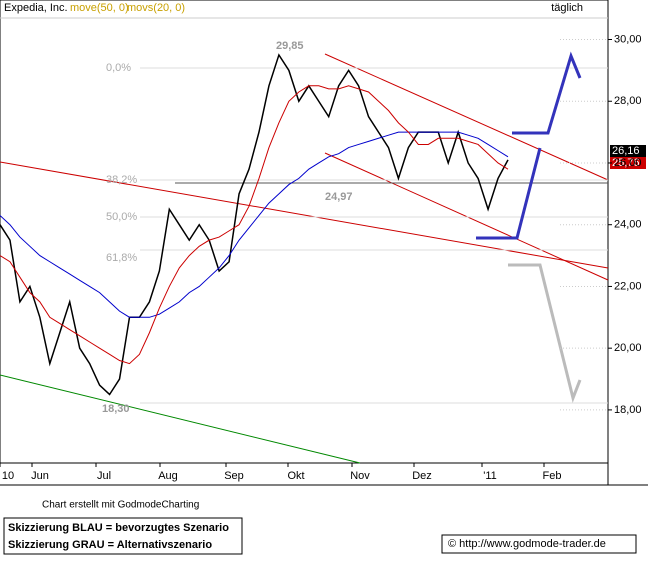 The image size is (648, 566). What do you see at coordinates (121, 217) in the screenshot?
I see `annotation: 50,0%` at bounding box center [121, 217].